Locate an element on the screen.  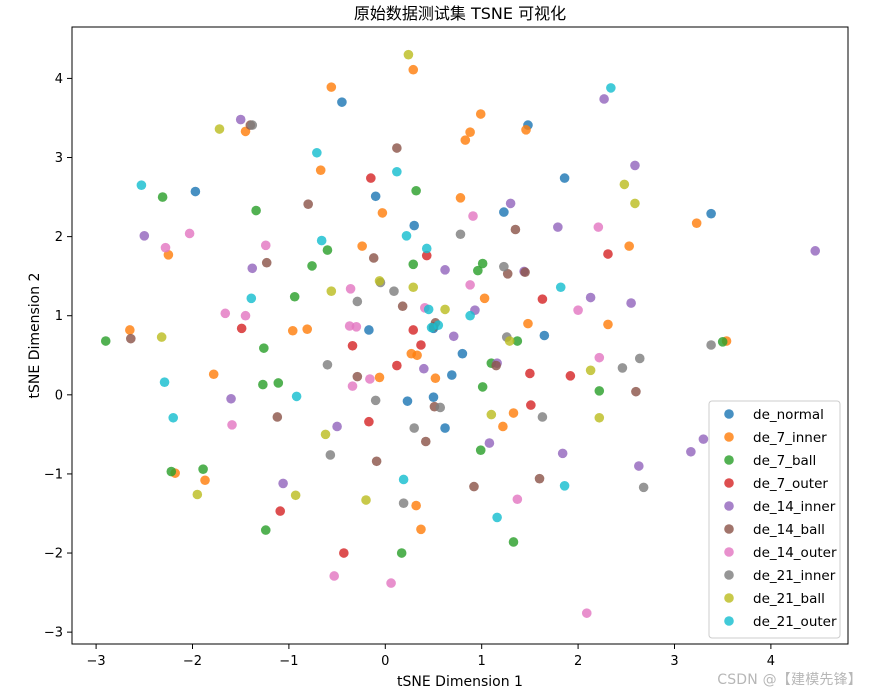
y-axis-label: tSNE Dimension 2 is located at coordinates (35, 336).